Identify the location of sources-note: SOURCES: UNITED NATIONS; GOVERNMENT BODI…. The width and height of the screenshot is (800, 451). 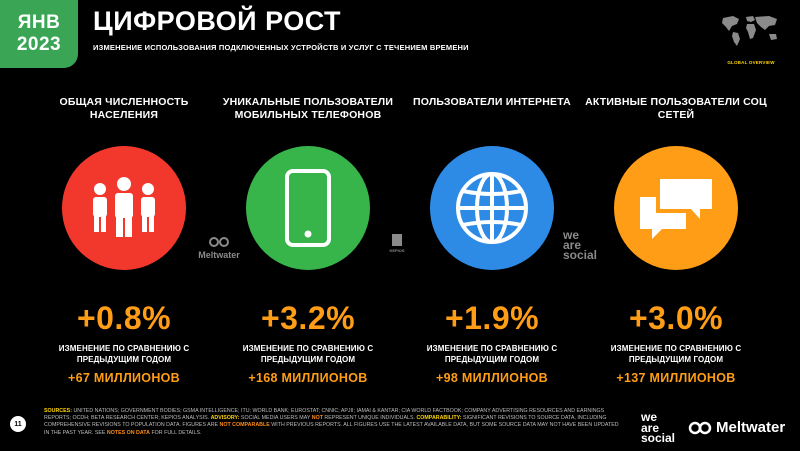
(334, 422).